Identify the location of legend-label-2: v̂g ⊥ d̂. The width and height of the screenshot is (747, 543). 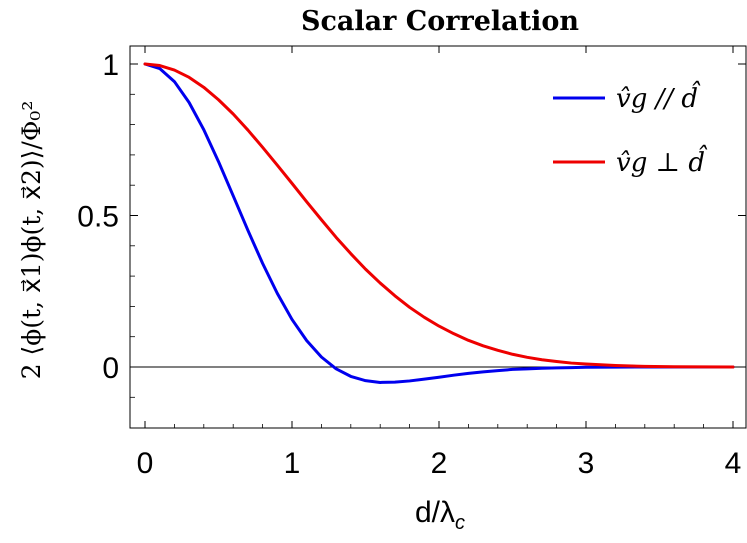
(662, 161).